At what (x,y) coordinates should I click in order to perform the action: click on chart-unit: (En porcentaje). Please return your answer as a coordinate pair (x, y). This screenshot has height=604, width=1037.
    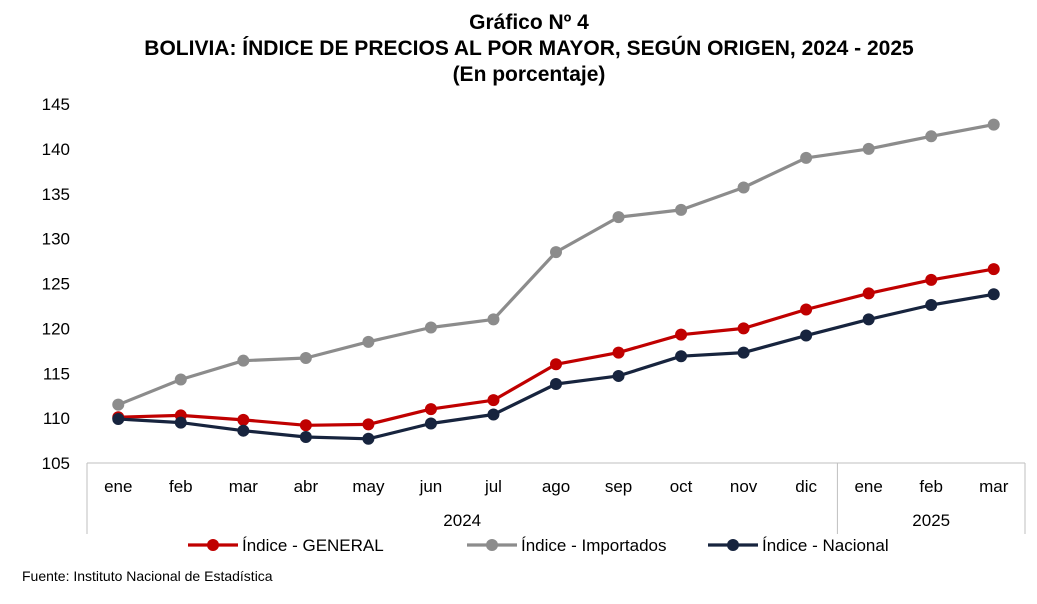
    Looking at the image, I should click on (529, 74).